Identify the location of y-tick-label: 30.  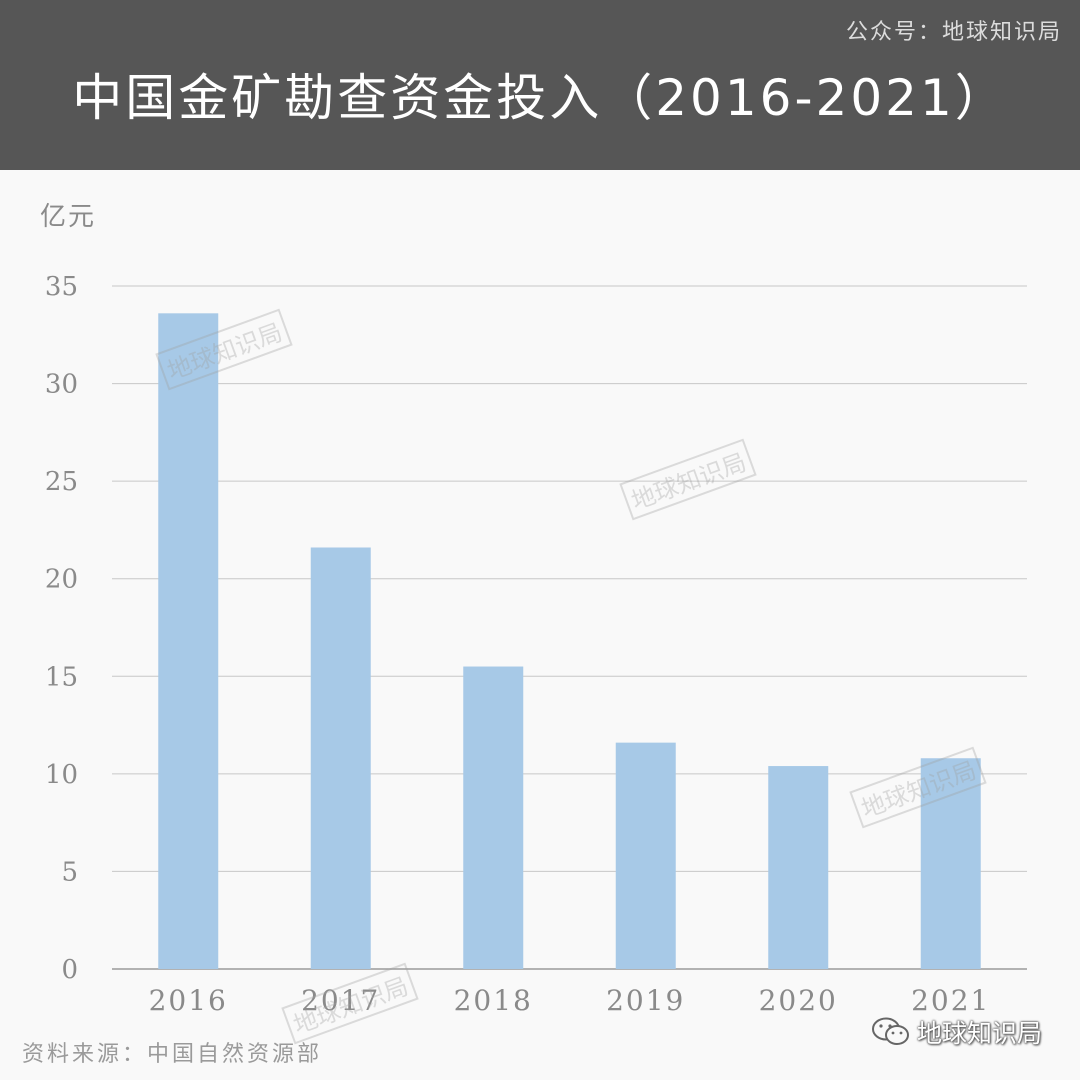
(61, 385).